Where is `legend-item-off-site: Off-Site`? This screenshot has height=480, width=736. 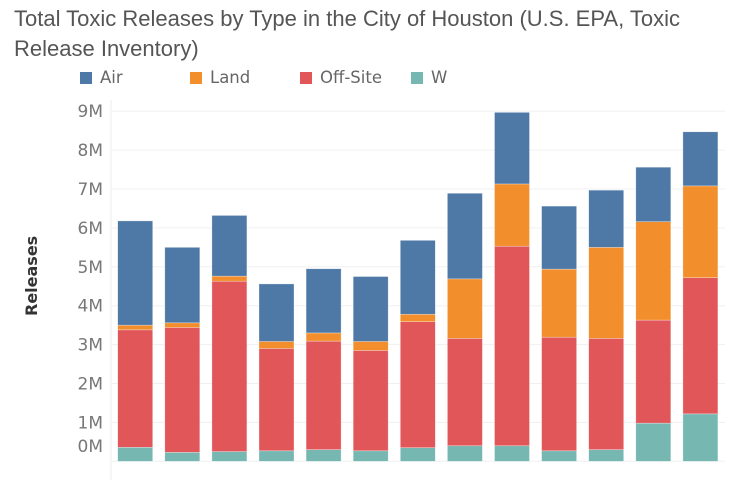 legend-item-off-site: Off-Site is located at coordinates (341, 78).